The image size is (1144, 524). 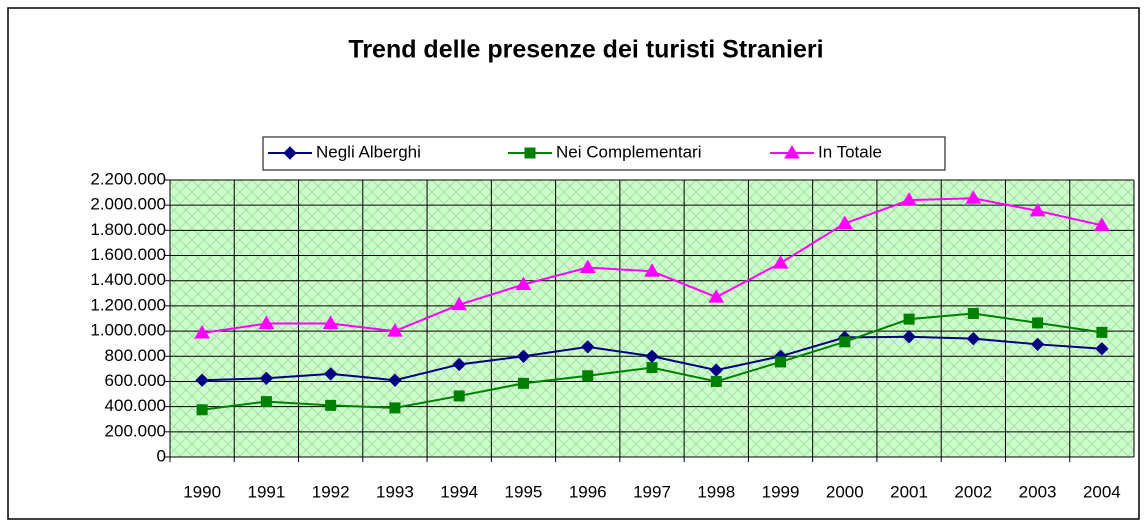 I want to click on x-tick-label: 1997, so click(x=652, y=491).